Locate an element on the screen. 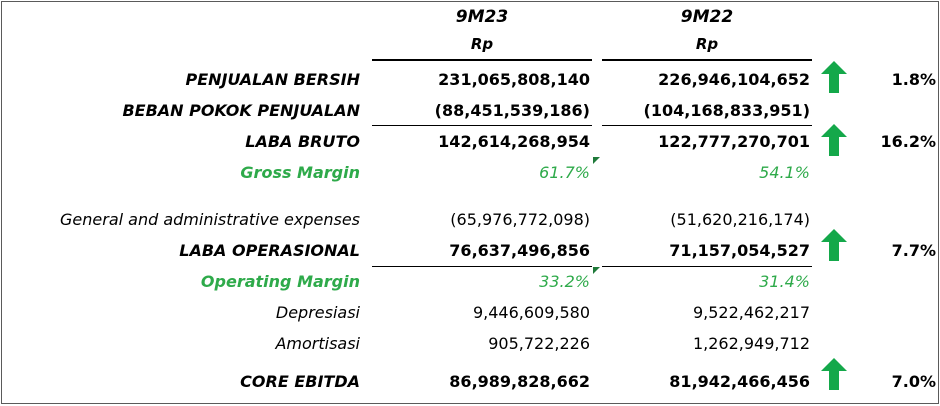 The image size is (940, 406). value-9m23: (65,976,772,098) is located at coordinates (520, 219).